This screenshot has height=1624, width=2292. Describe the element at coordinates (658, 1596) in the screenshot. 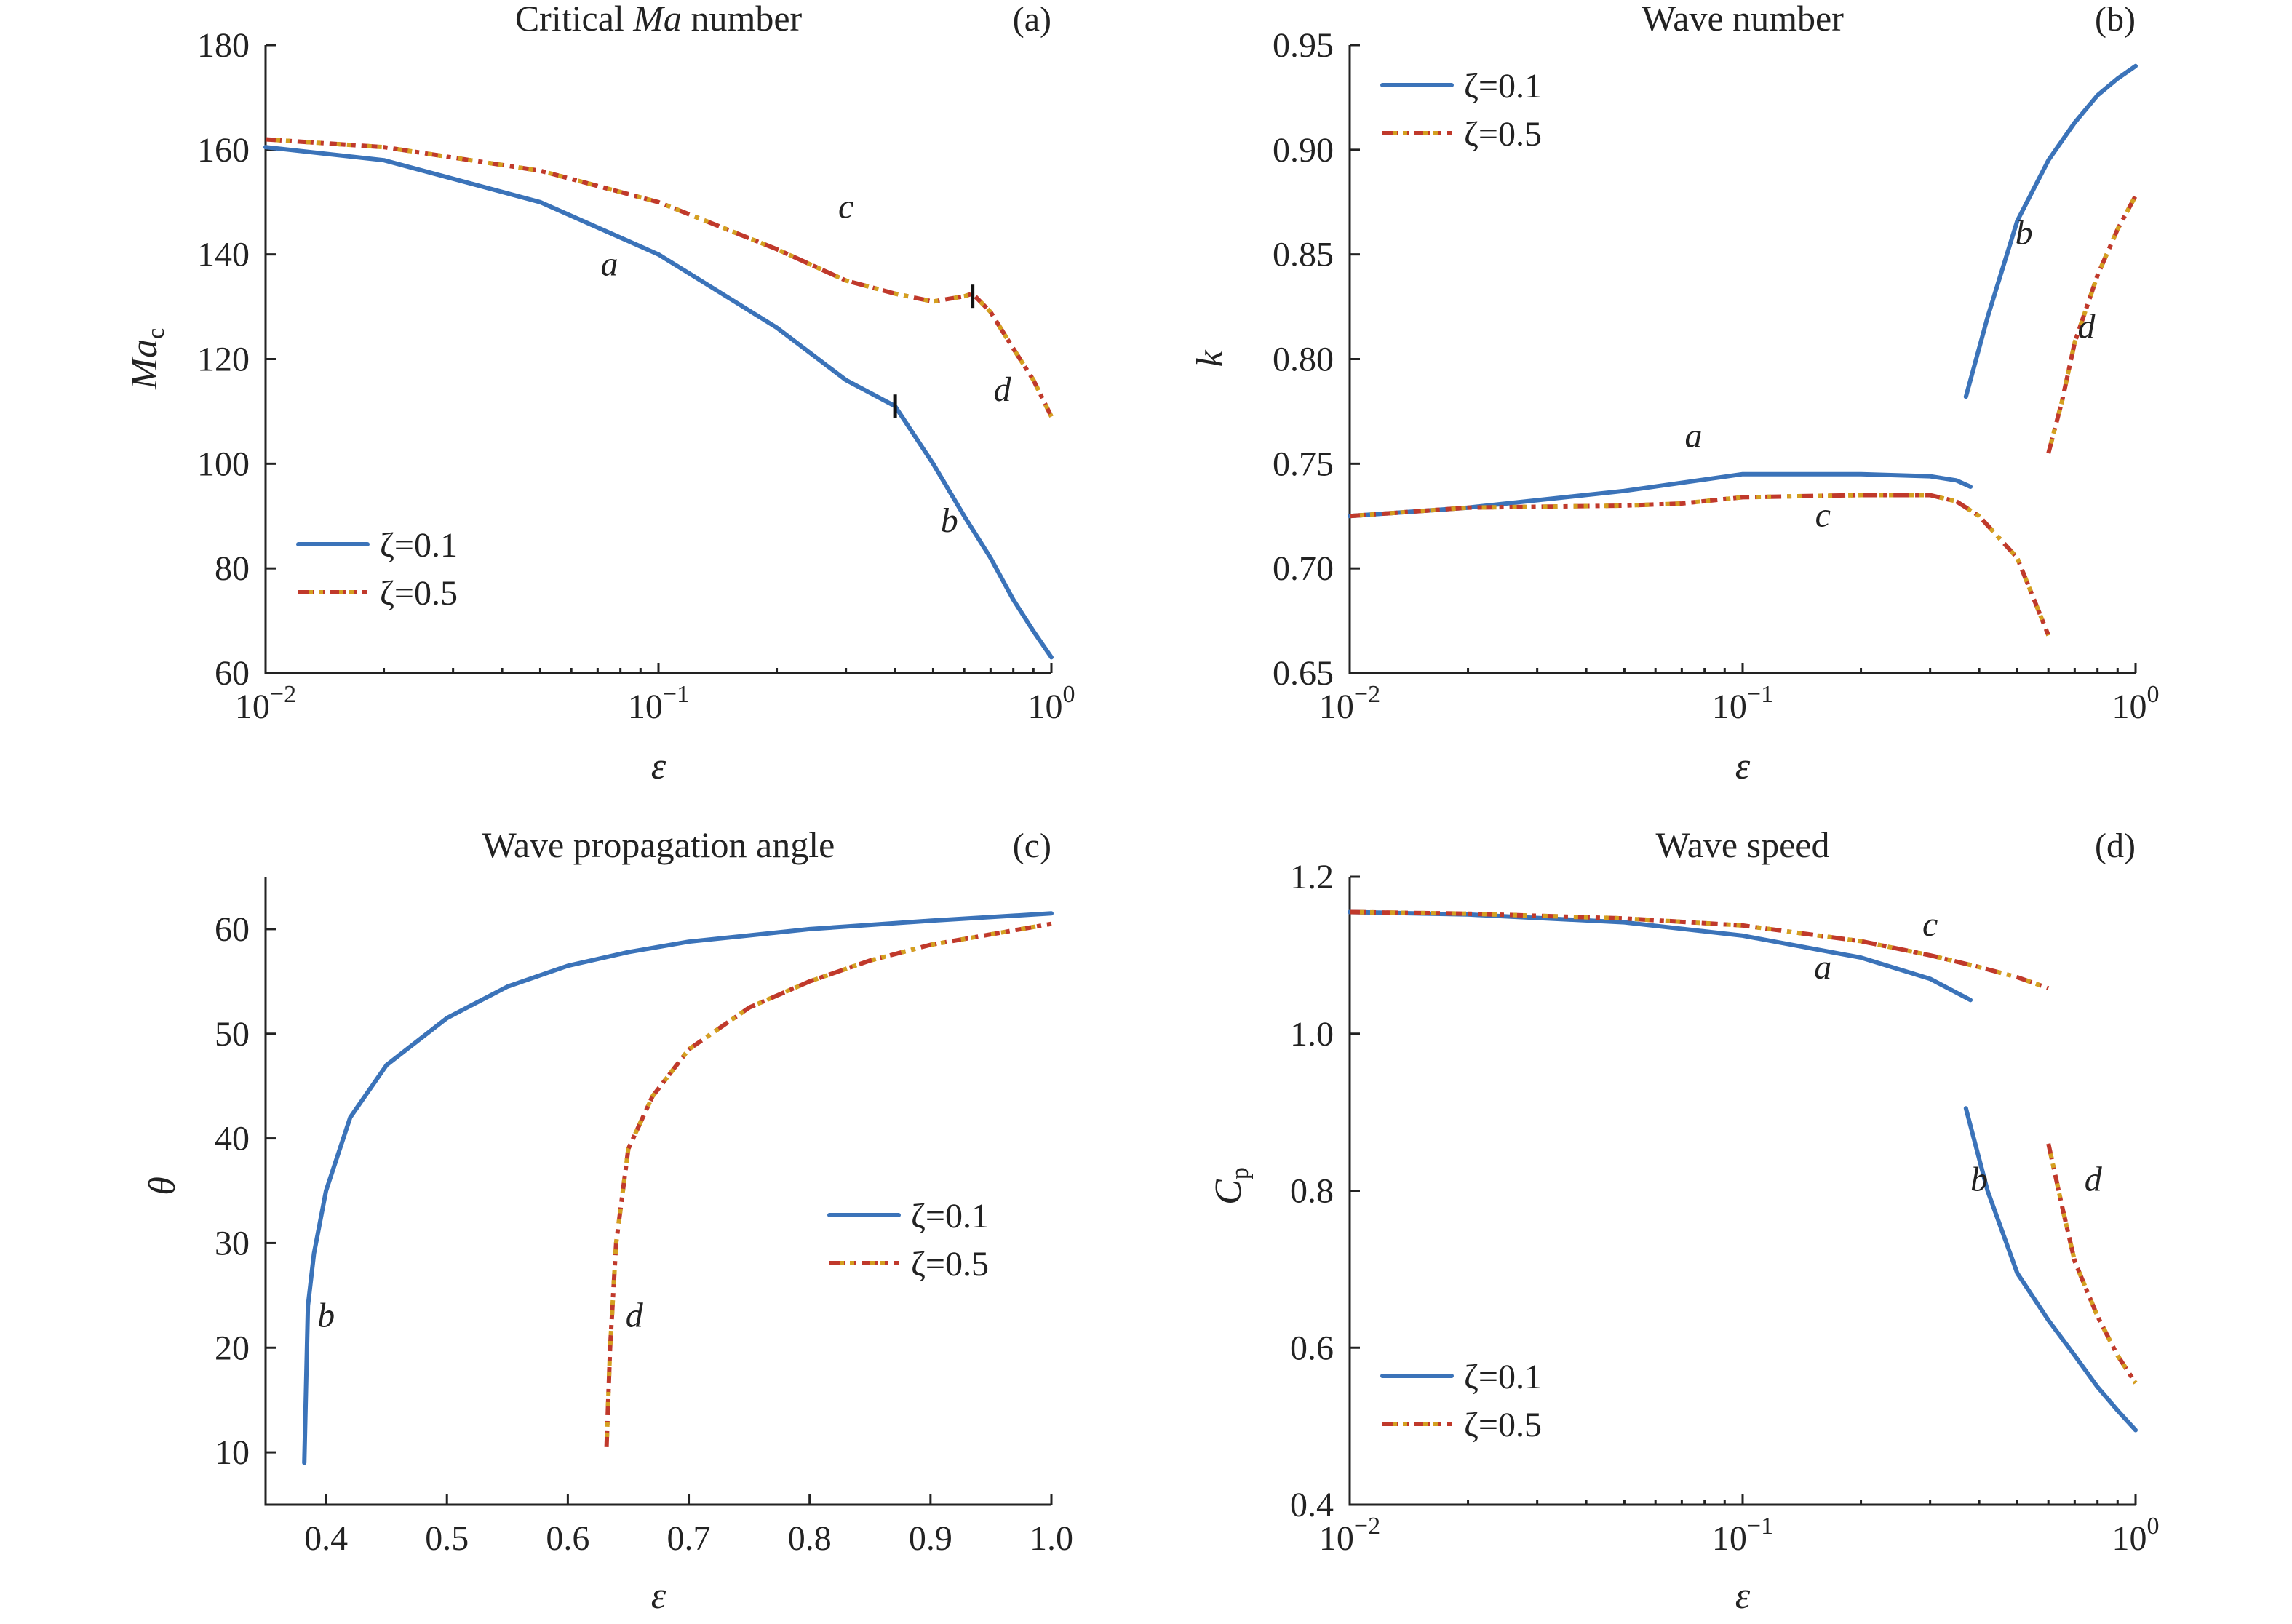

I see `panel-c-xlabel: ε` at that location.